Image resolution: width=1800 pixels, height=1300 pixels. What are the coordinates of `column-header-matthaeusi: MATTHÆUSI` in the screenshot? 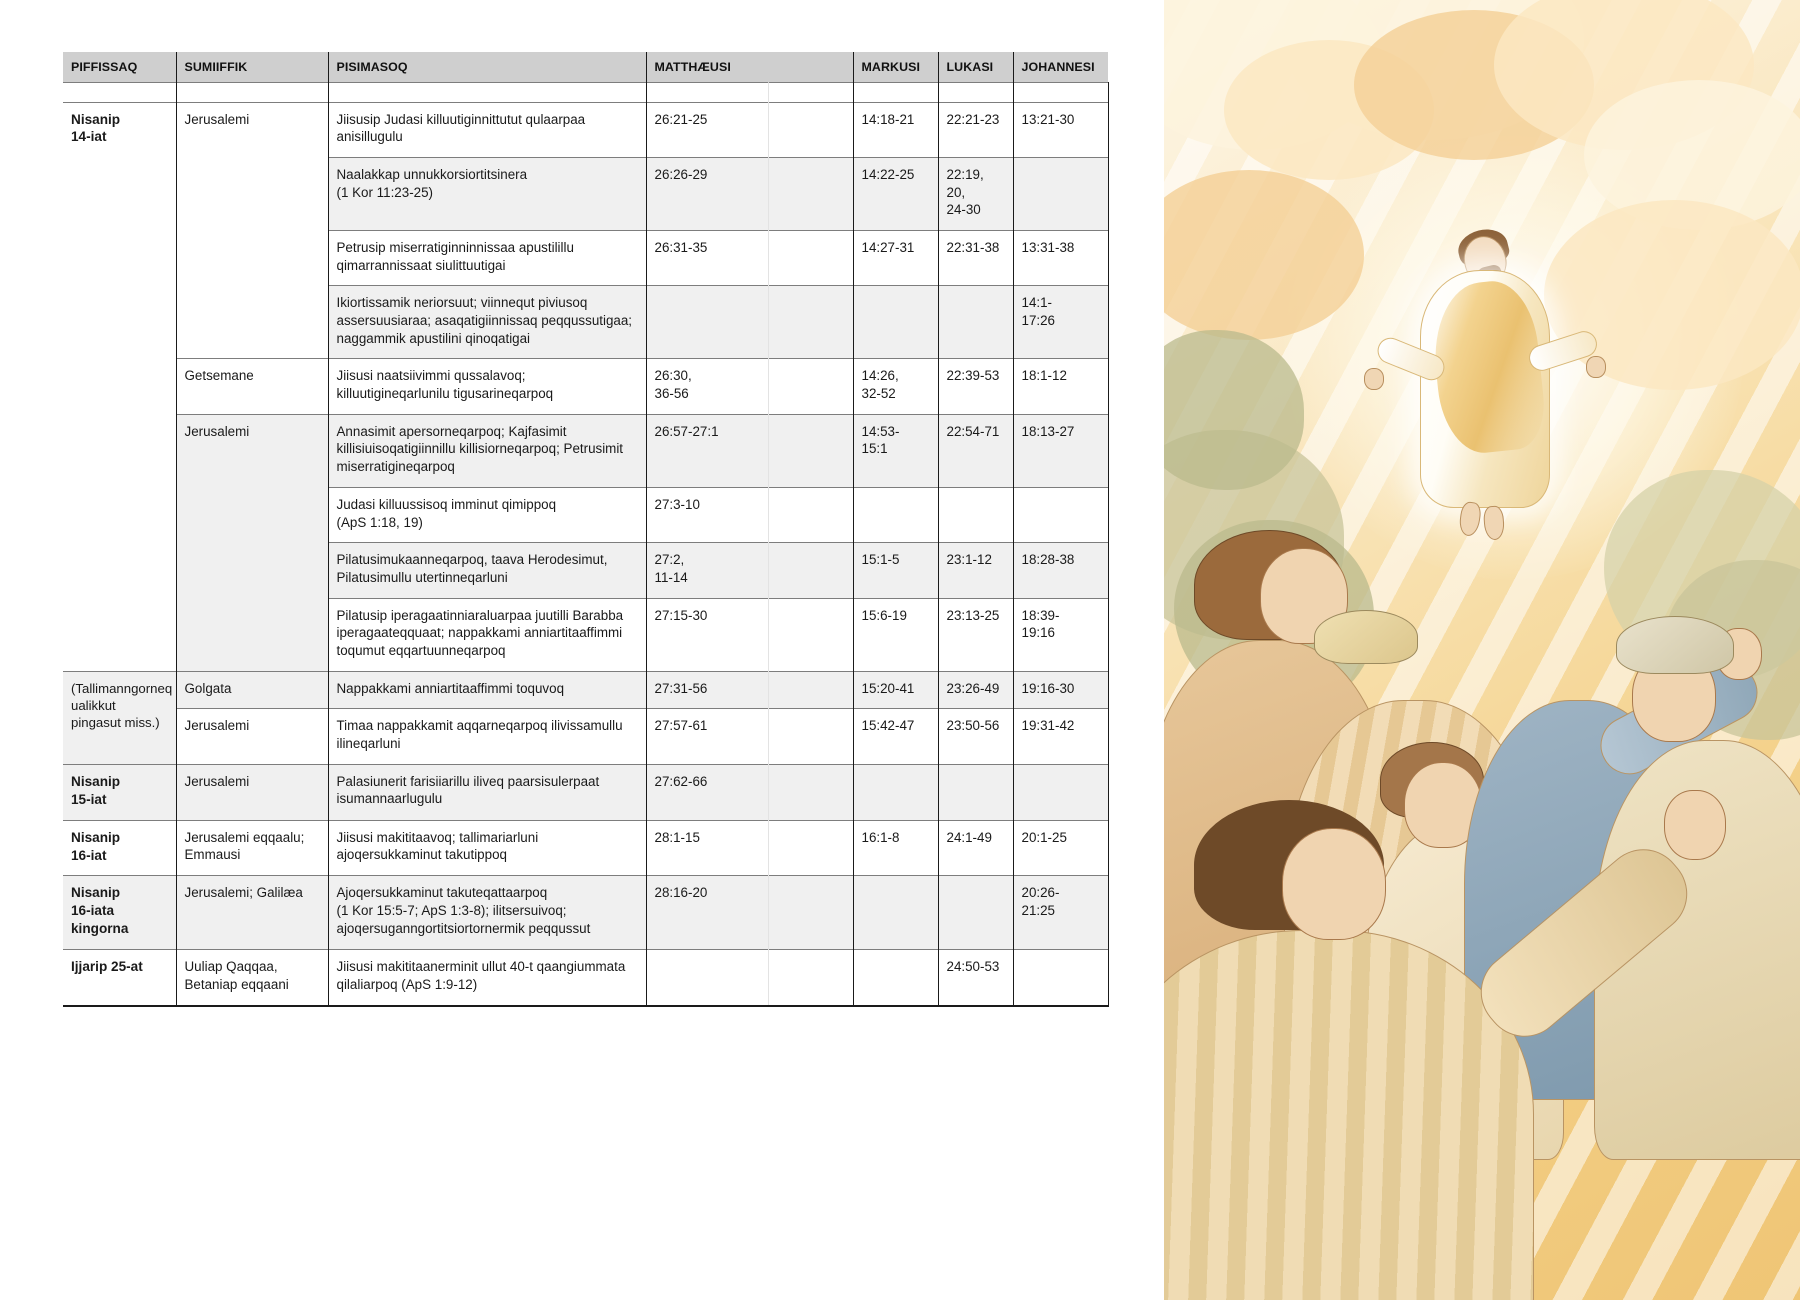 It's located at (706, 67).